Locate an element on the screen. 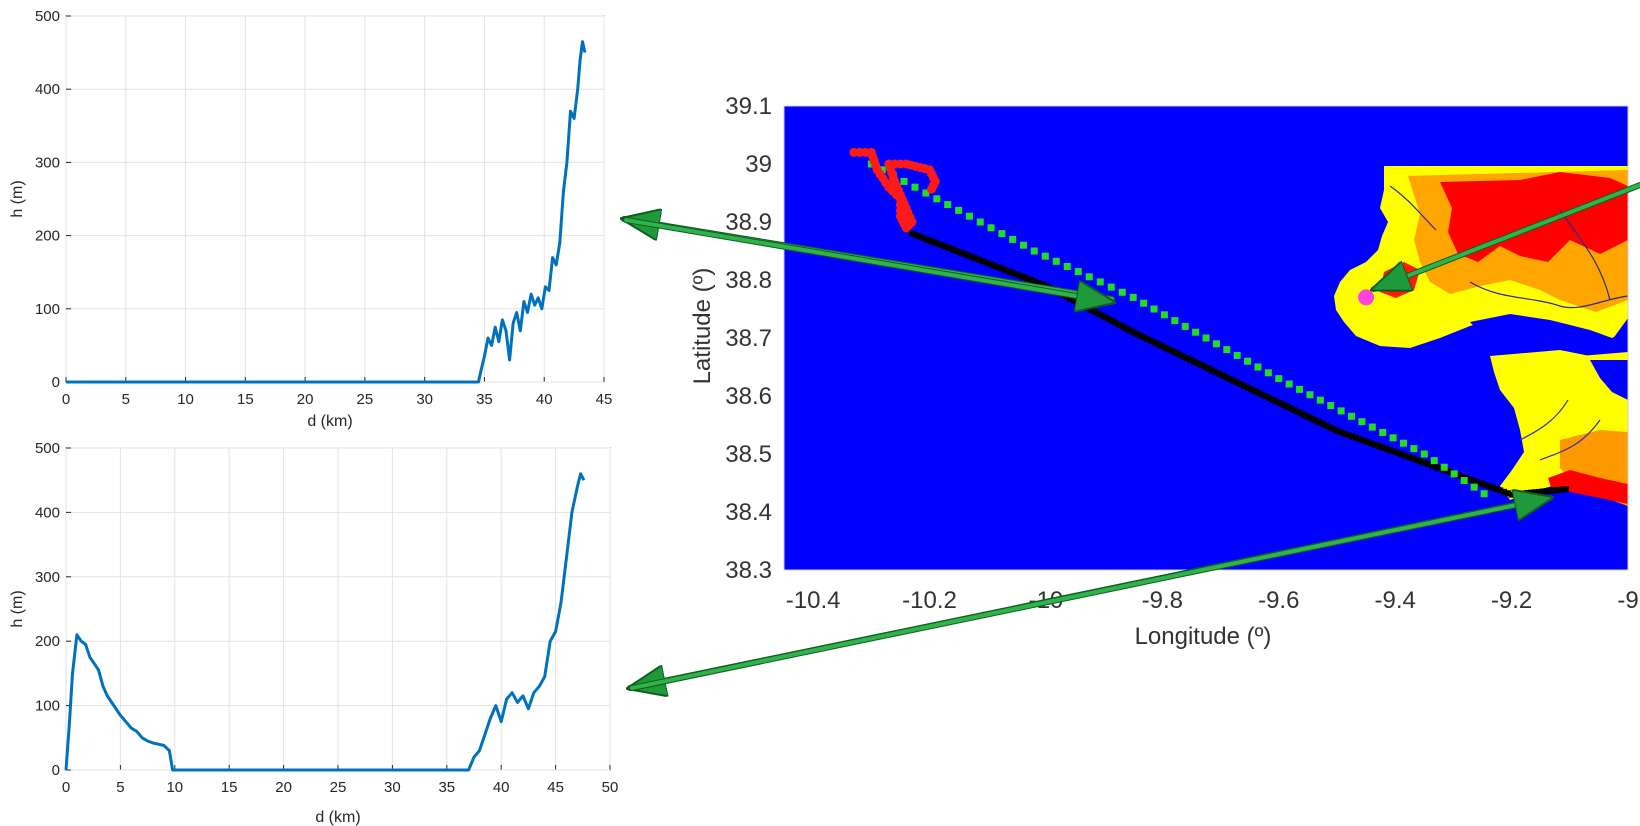  map-y-tick-label: 38.5 is located at coordinates (748, 454).